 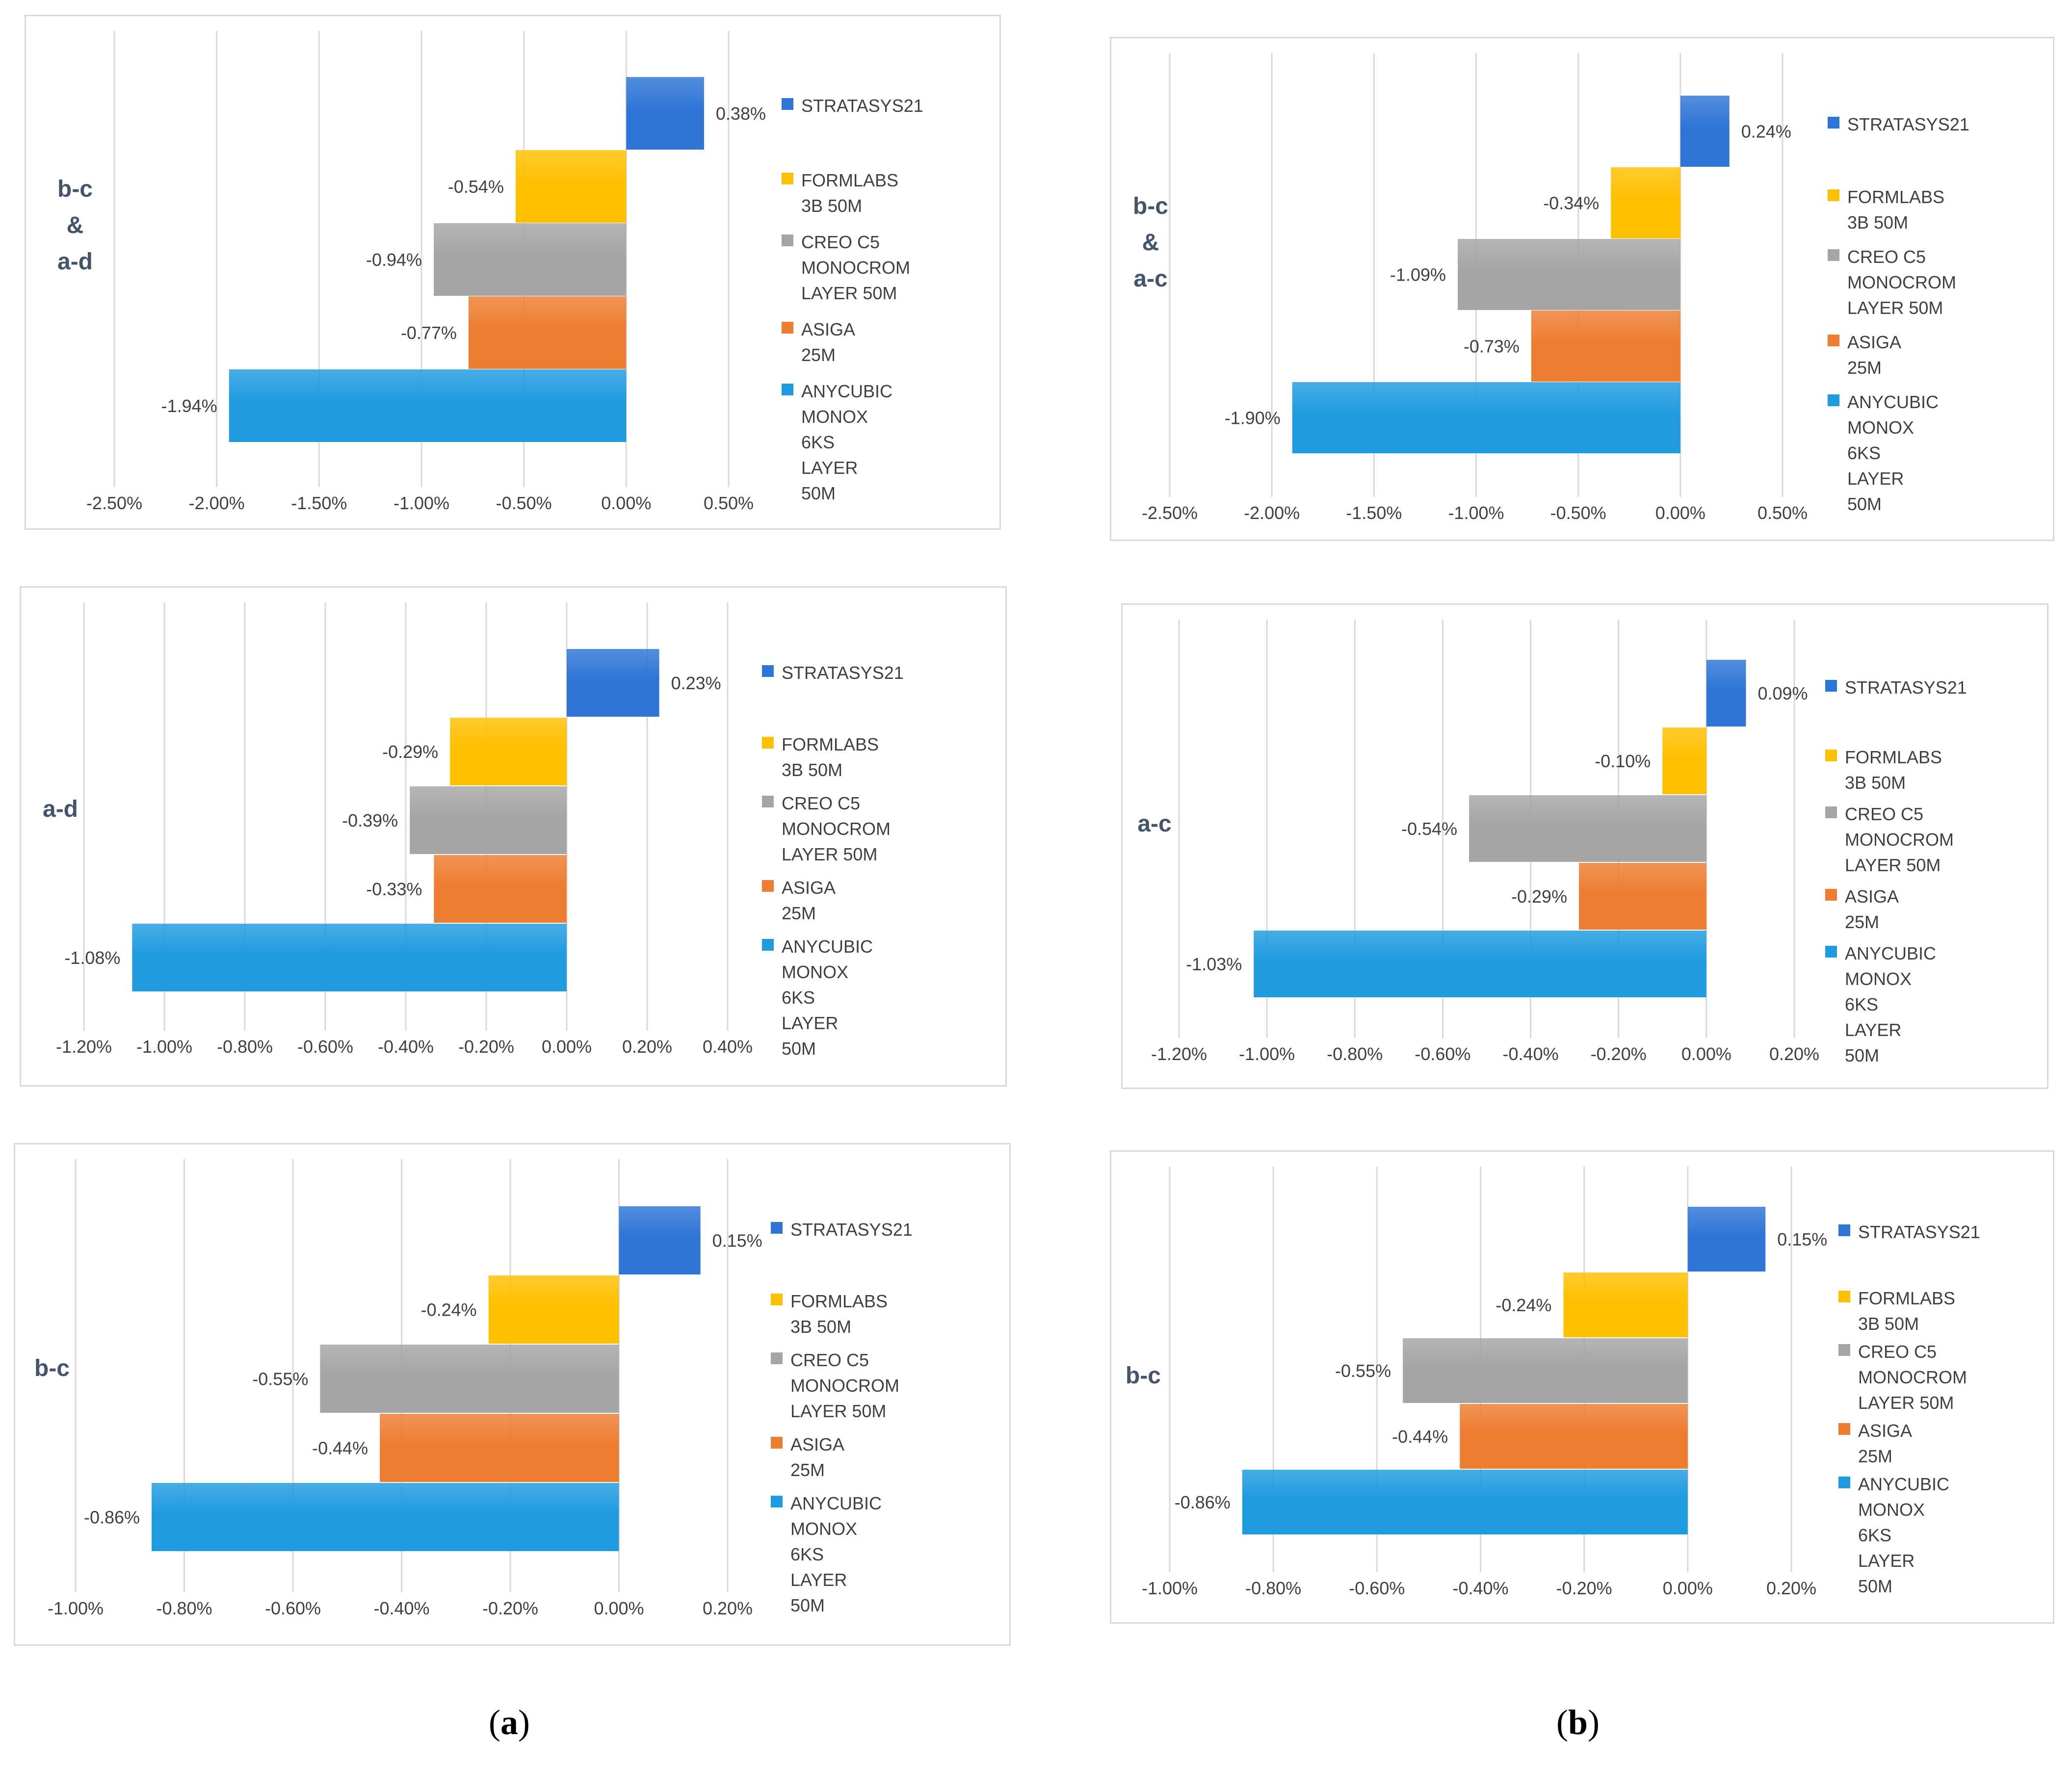 I want to click on x-tick-label: -0.50%, so click(x=524, y=503).